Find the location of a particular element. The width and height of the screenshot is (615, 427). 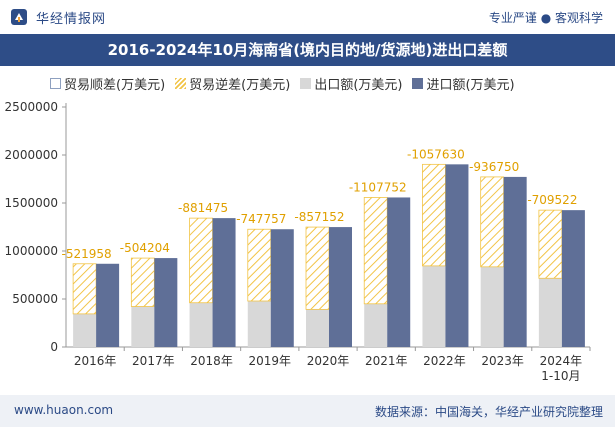

y-tick-label: 2000000 is located at coordinates (31, 155).